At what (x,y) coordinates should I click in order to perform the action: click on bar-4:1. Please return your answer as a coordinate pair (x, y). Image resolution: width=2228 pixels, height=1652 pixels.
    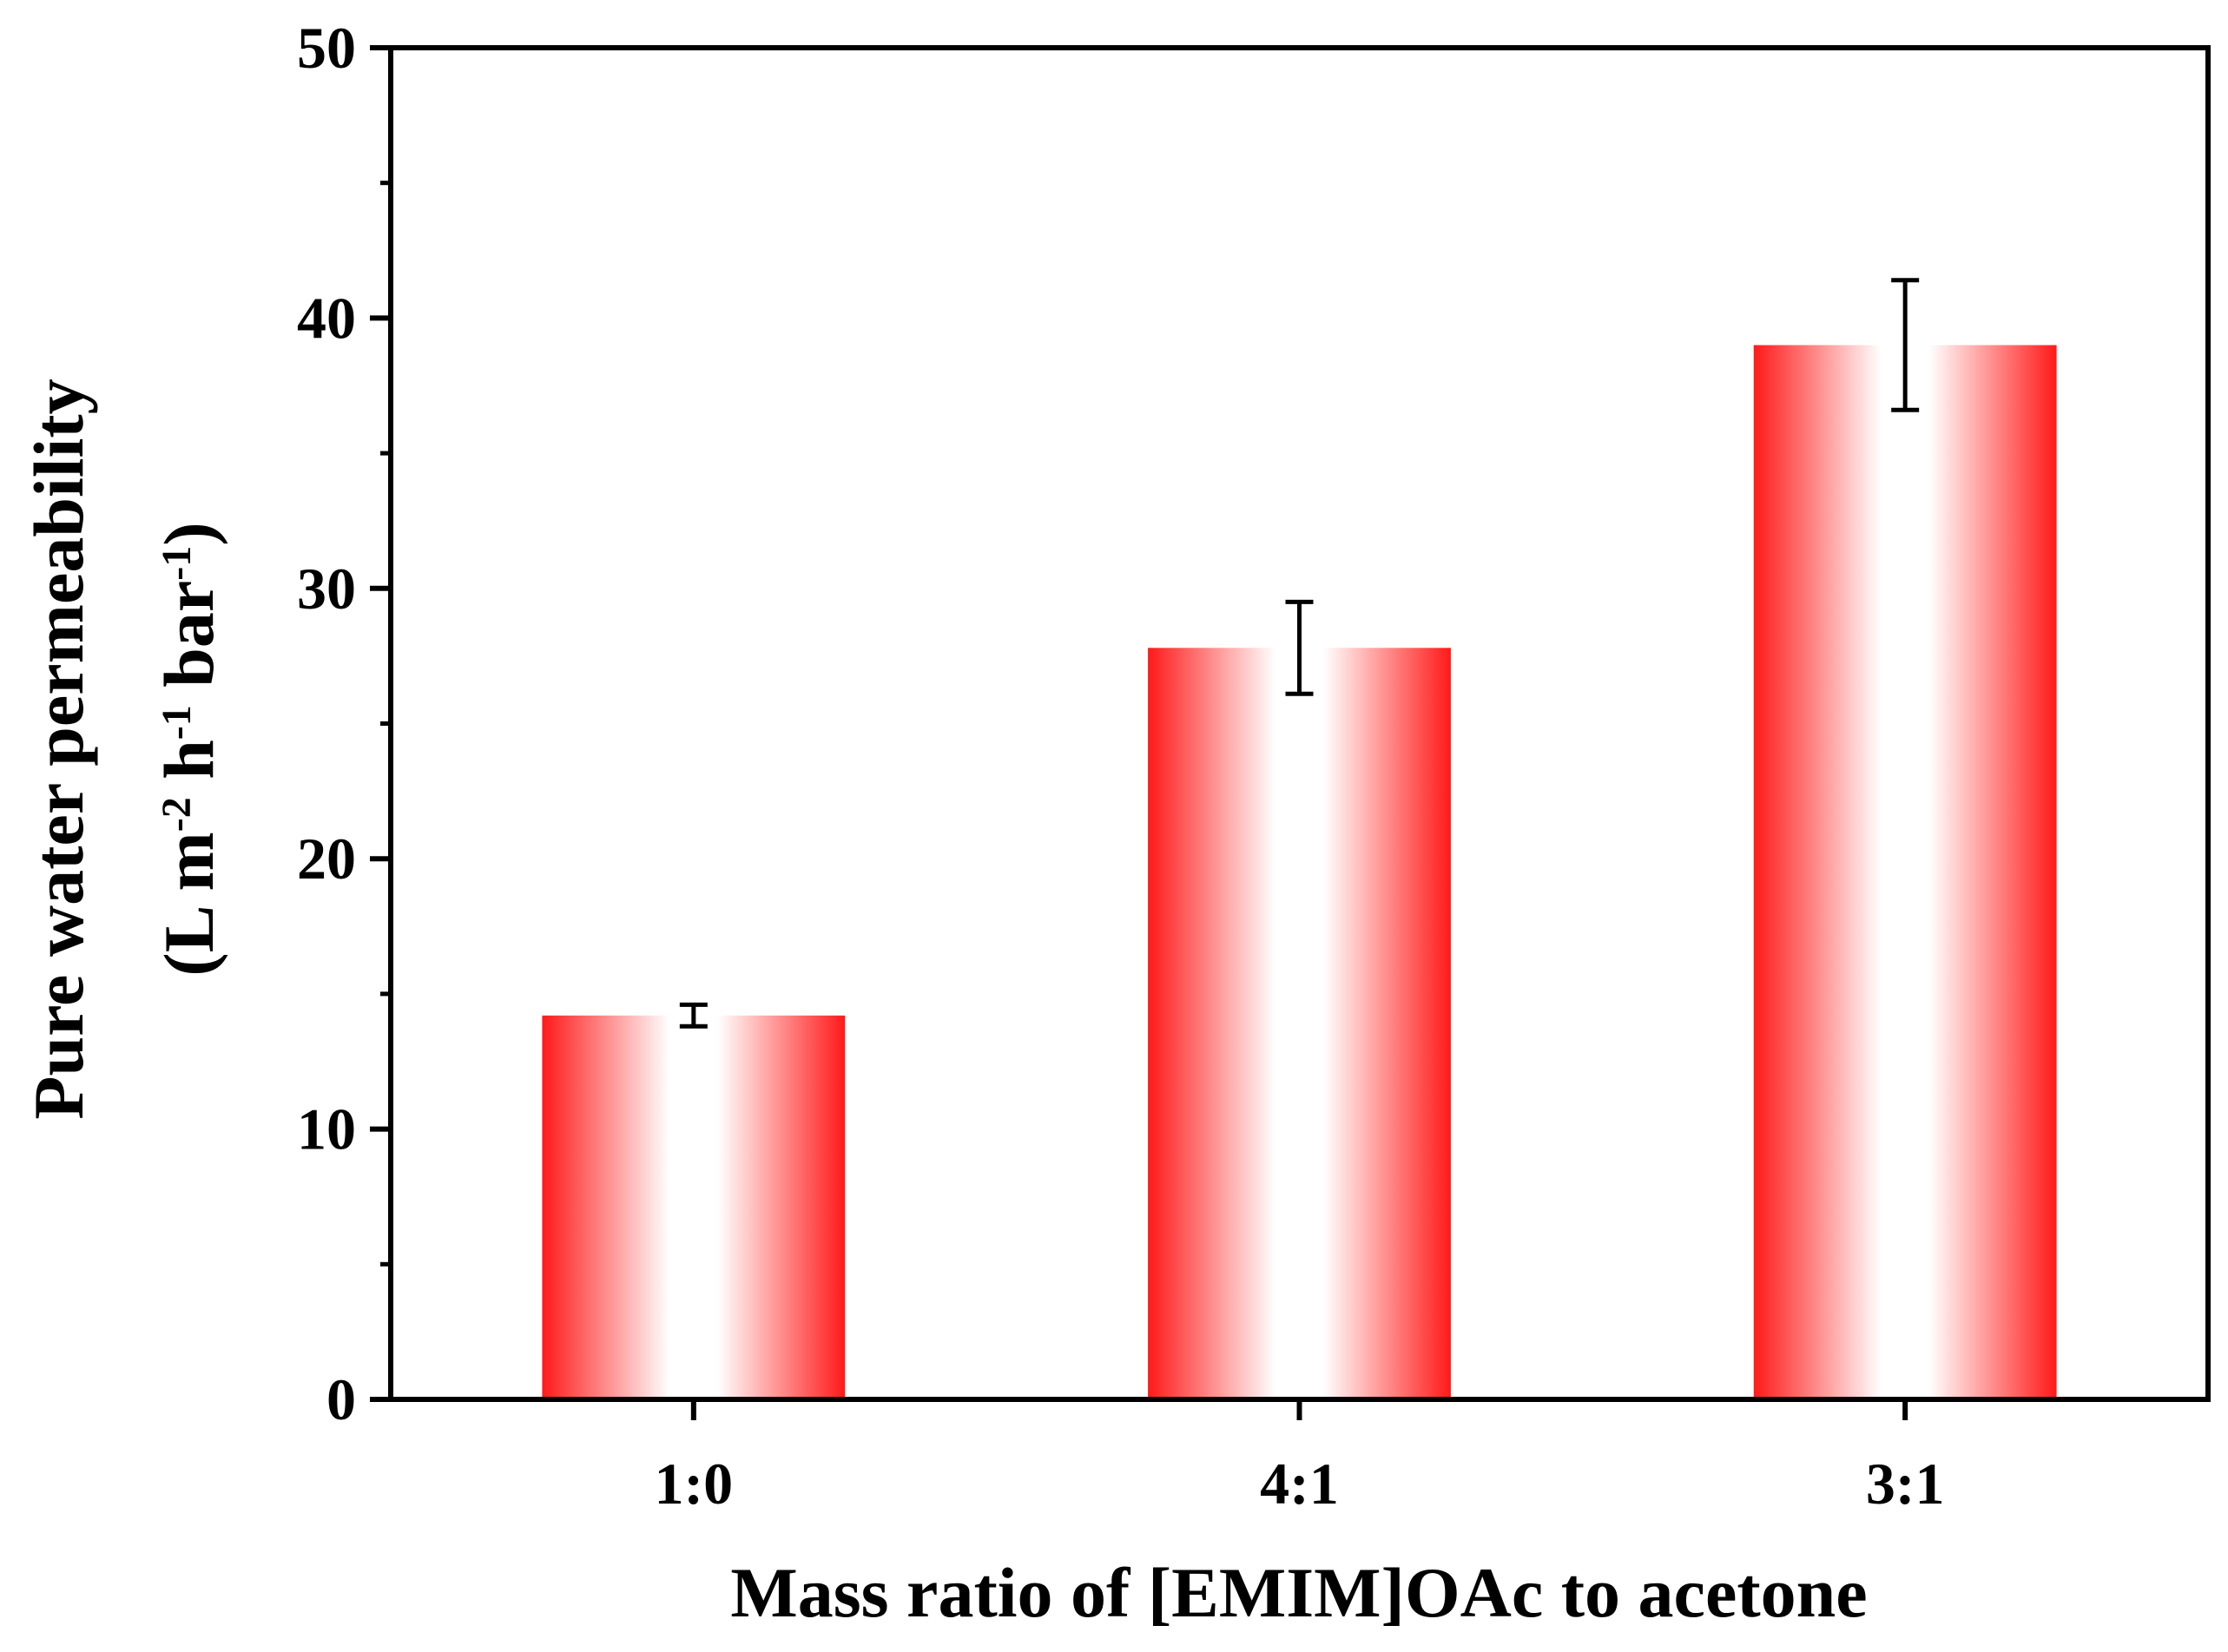
    Looking at the image, I should click on (1299, 1023).